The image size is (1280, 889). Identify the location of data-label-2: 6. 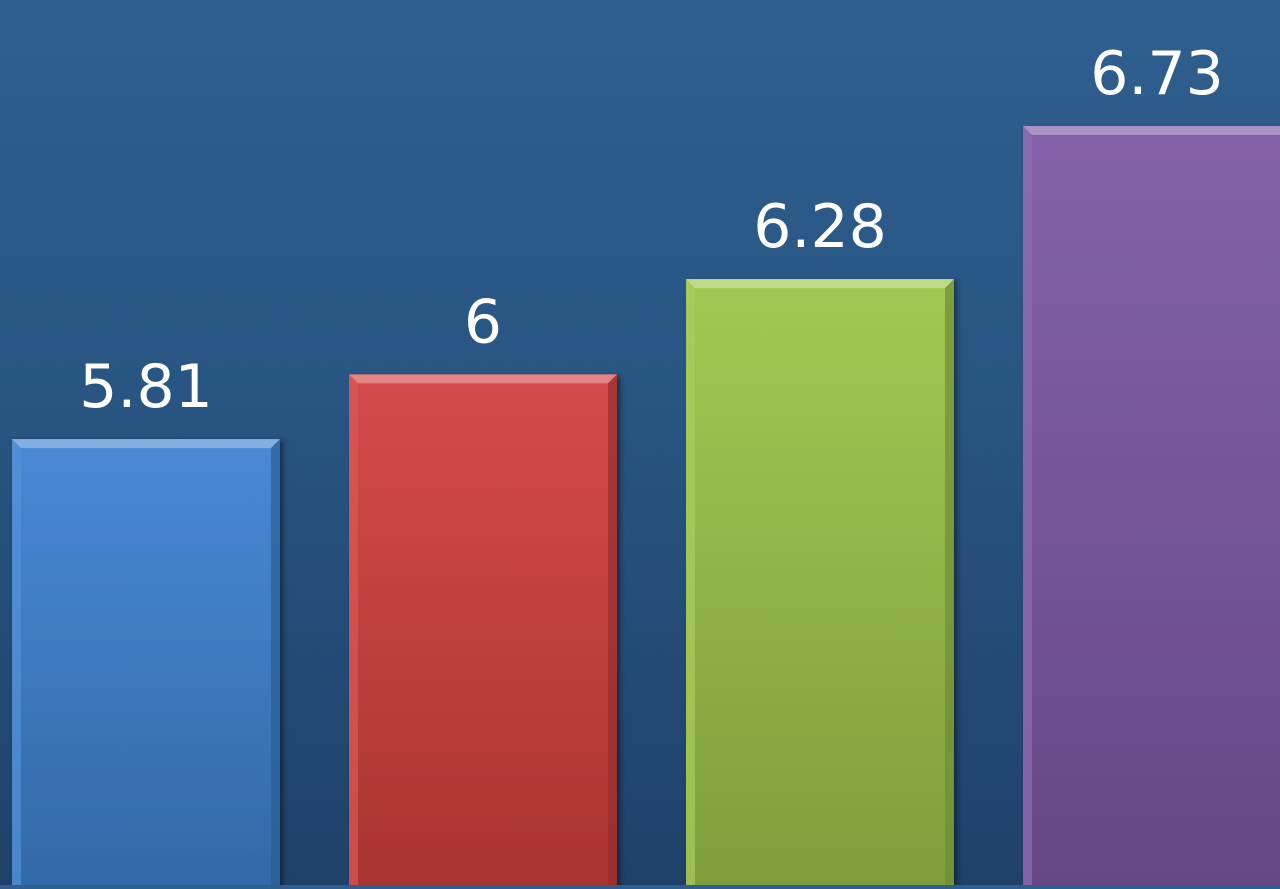
(483, 322).